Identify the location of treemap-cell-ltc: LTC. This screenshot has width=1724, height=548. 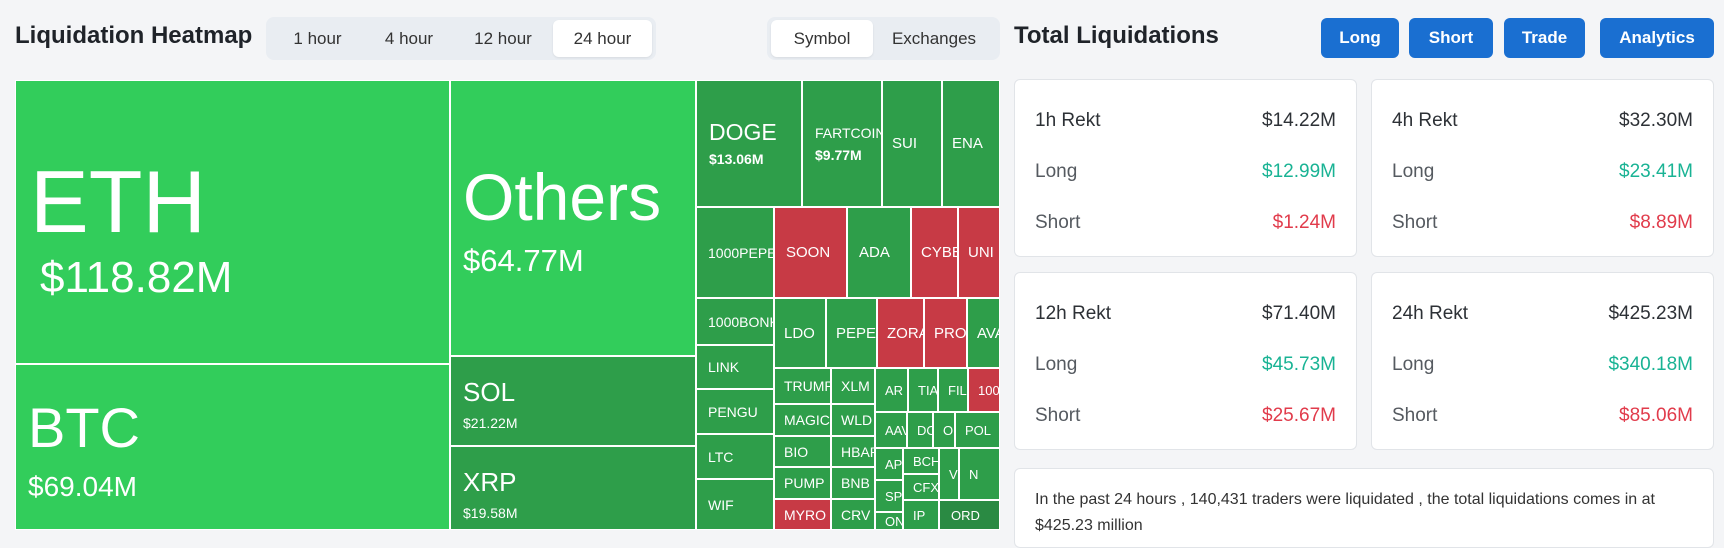
(735, 456).